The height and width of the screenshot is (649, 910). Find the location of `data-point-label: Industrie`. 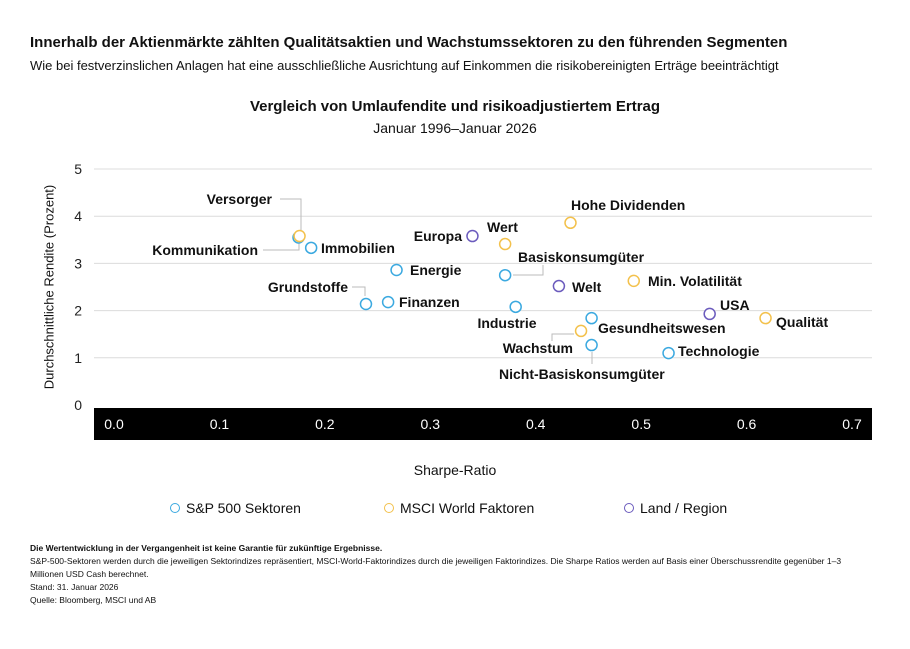

data-point-label: Industrie is located at coordinates (506, 323).